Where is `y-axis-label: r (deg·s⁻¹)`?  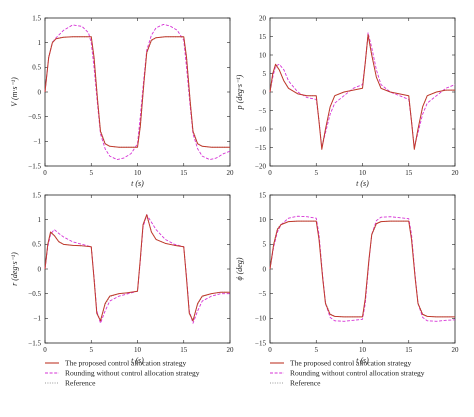
y-axis-label: r (deg·s⁻¹) is located at coordinates (14, 269).